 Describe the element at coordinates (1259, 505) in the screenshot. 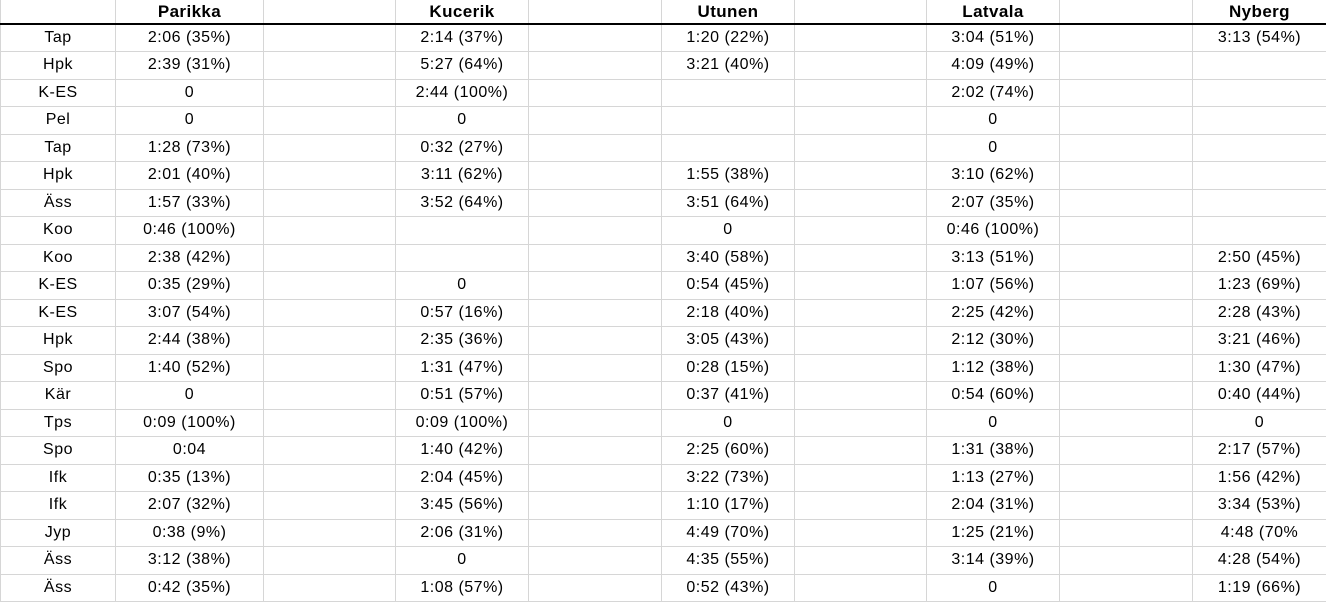

I see `data-cell: 3:34 (53%)` at that location.